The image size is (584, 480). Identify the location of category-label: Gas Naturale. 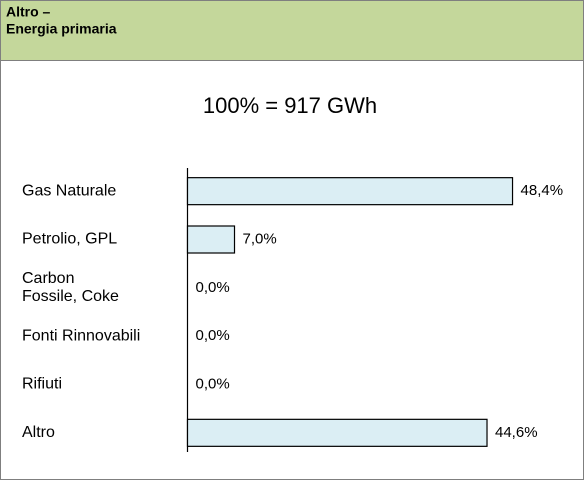
(69, 190).